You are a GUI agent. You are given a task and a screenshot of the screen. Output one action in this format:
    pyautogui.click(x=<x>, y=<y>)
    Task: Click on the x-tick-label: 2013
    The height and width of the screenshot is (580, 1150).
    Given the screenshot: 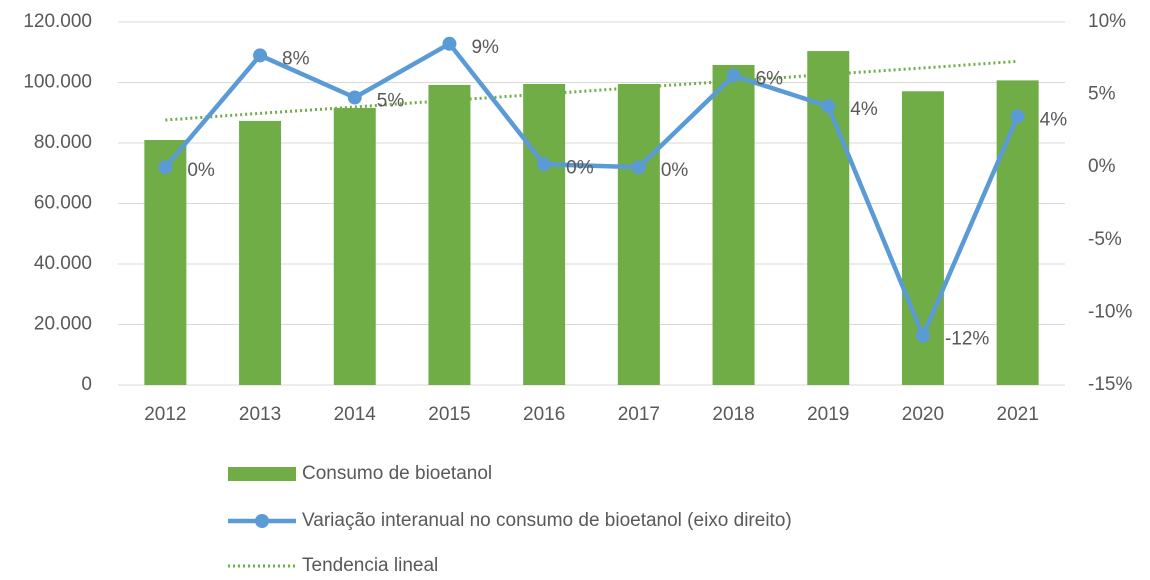 What is the action you would take?
    pyautogui.click(x=260, y=414)
    